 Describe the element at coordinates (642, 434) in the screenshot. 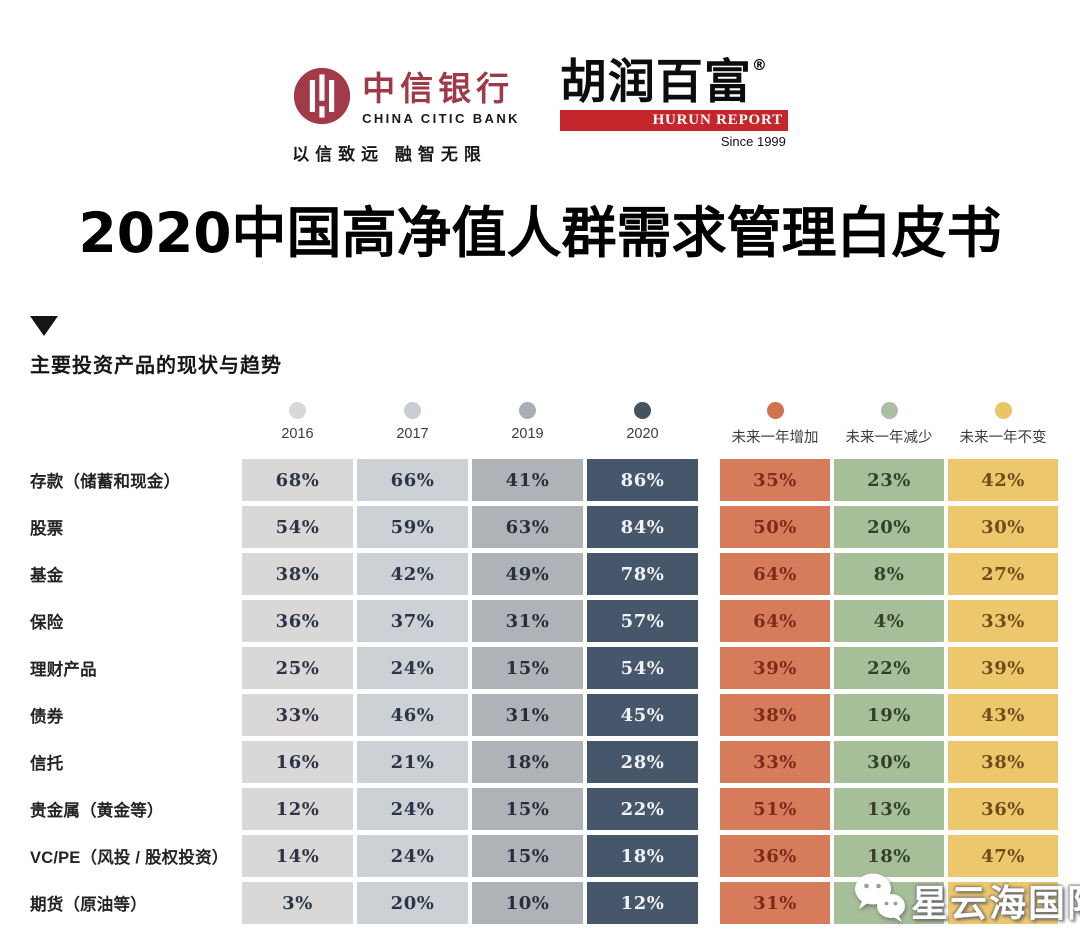

I see `legend-label: 2020` at that location.